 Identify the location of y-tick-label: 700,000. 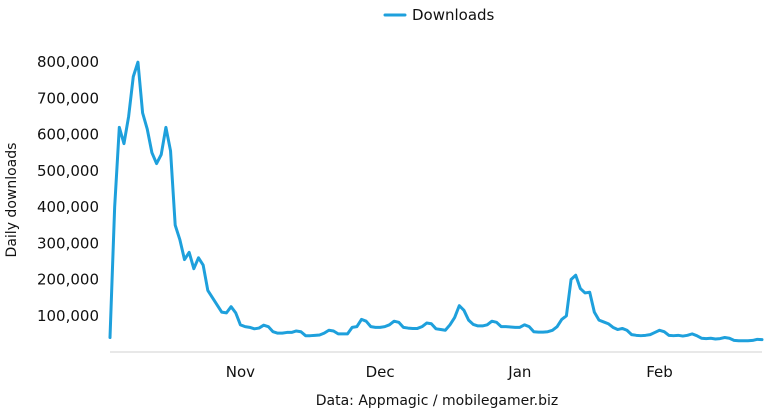
(68, 98).